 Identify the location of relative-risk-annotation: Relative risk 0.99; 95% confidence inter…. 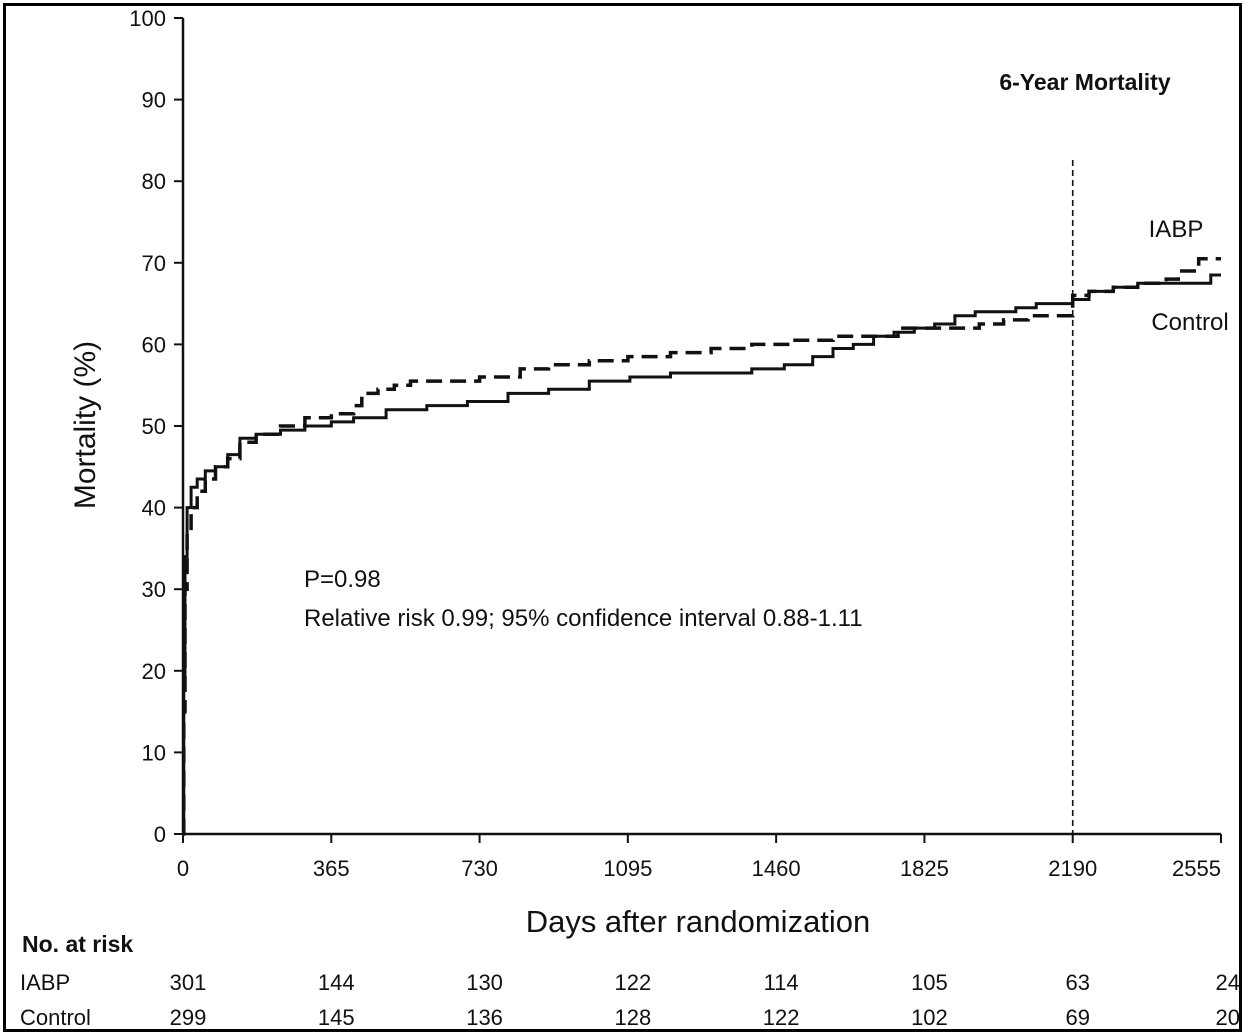
(583, 618).